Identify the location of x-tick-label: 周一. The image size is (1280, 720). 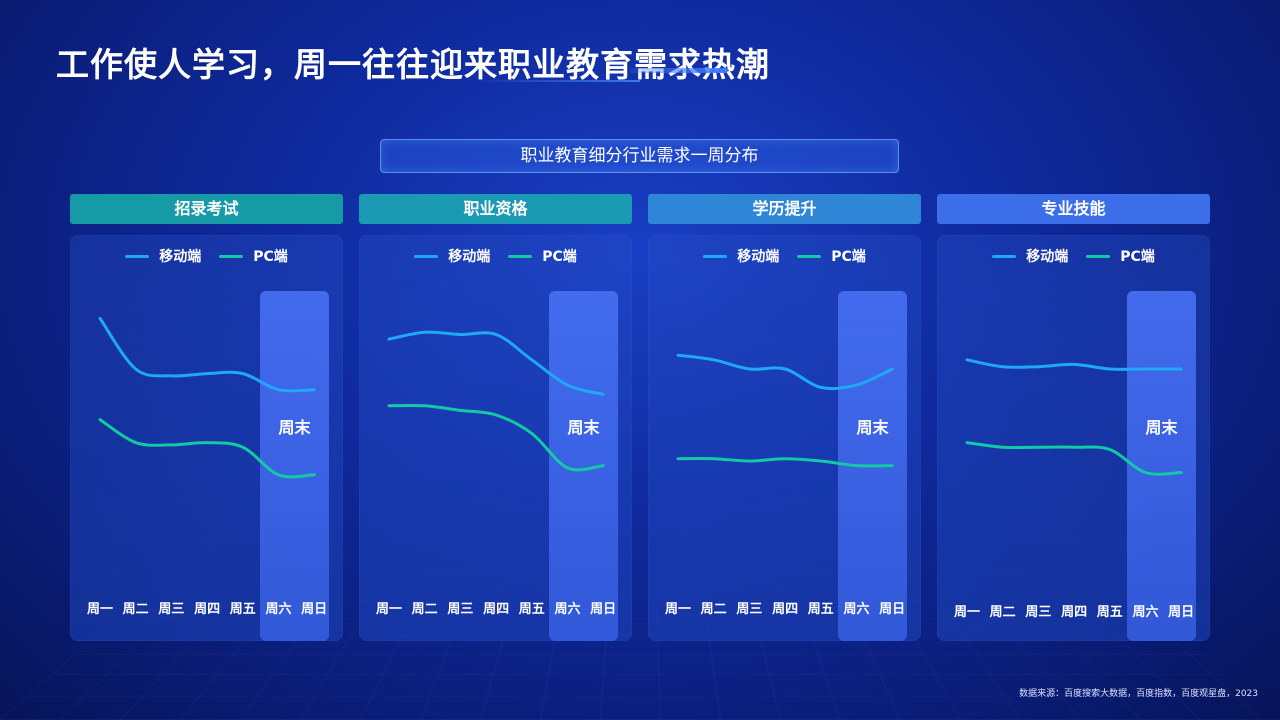
(967, 610).